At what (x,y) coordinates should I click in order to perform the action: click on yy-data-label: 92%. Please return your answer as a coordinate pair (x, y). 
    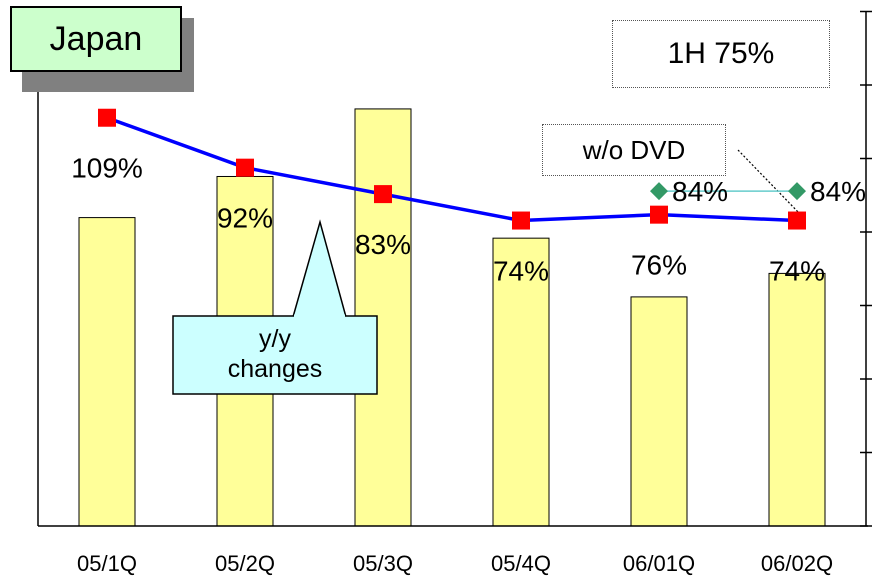
    Looking at the image, I should click on (245, 218).